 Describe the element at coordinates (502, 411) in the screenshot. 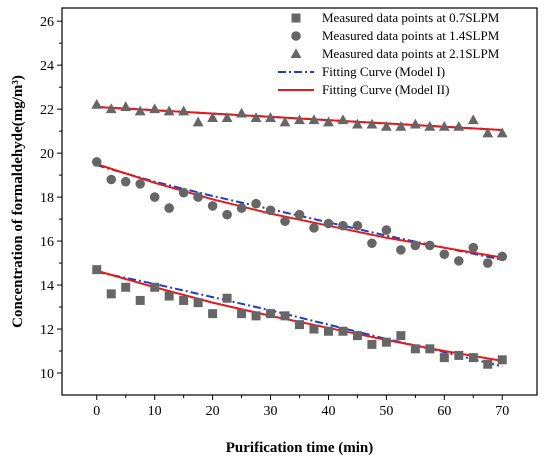

I see `x-tick-label: 70` at that location.